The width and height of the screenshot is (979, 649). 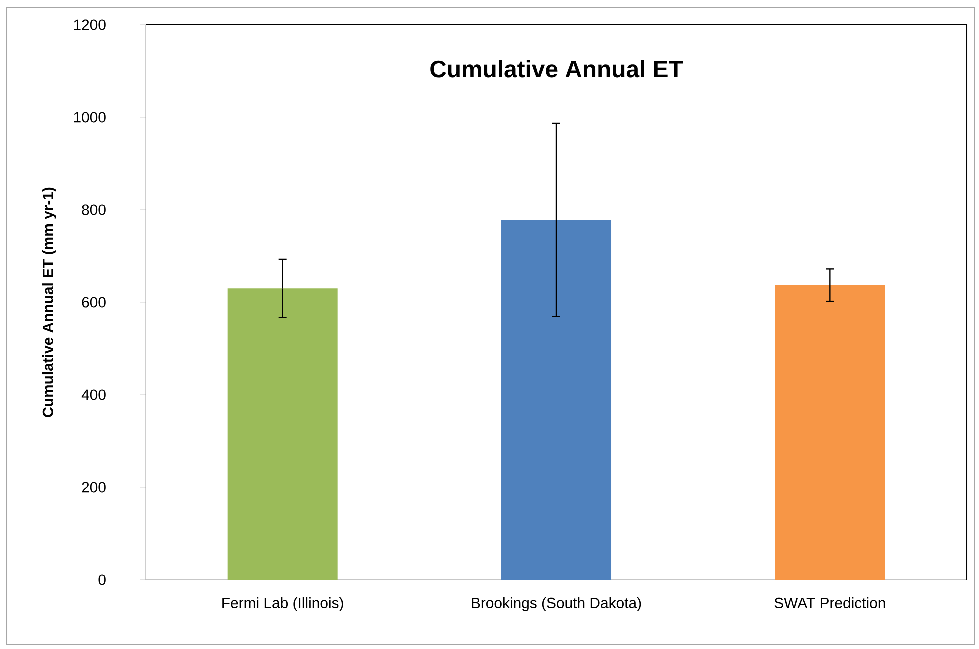 What do you see at coordinates (830, 603) in the screenshot?
I see `x-tick-label: SWAT Prediction` at bounding box center [830, 603].